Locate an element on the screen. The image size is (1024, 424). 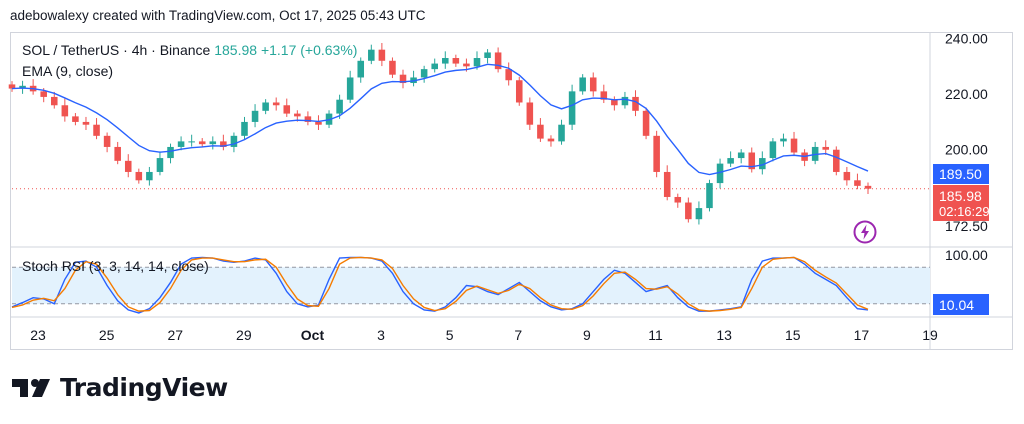
xaxis-tick-label: 9 is located at coordinates (587, 335).